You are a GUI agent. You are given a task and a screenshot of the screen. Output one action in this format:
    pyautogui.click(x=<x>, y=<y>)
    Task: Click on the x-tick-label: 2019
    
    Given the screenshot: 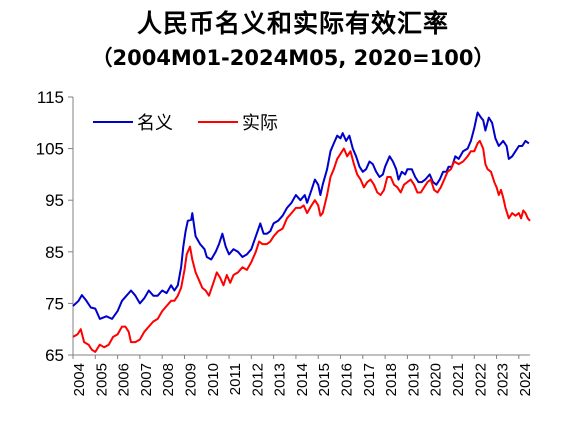 What is the action you would take?
    pyautogui.click(x=413, y=379)
    